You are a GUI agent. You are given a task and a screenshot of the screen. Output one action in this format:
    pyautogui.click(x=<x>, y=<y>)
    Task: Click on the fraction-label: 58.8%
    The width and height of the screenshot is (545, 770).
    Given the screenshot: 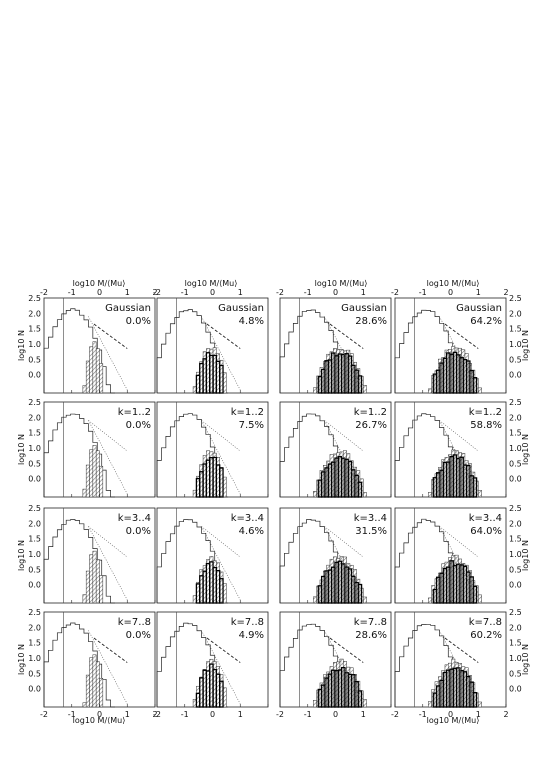 What is the action you would take?
    pyautogui.click(x=486, y=425)
    